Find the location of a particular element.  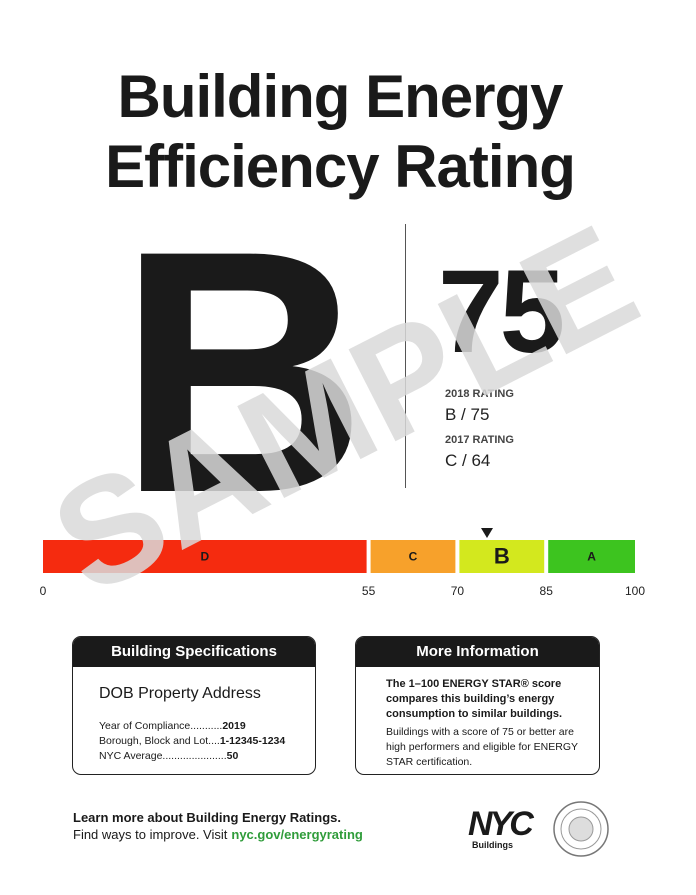

spec-value: 2019 is located at coordinates (234, 726).